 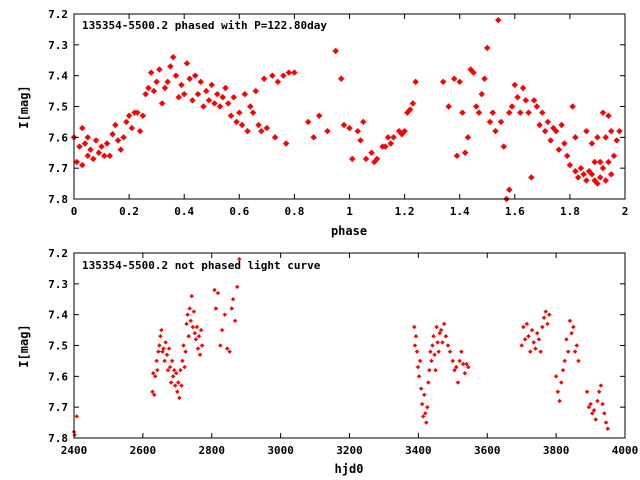 I want to click on light-curve-y-tick-label: 7.3, so click(x=58, y=284).